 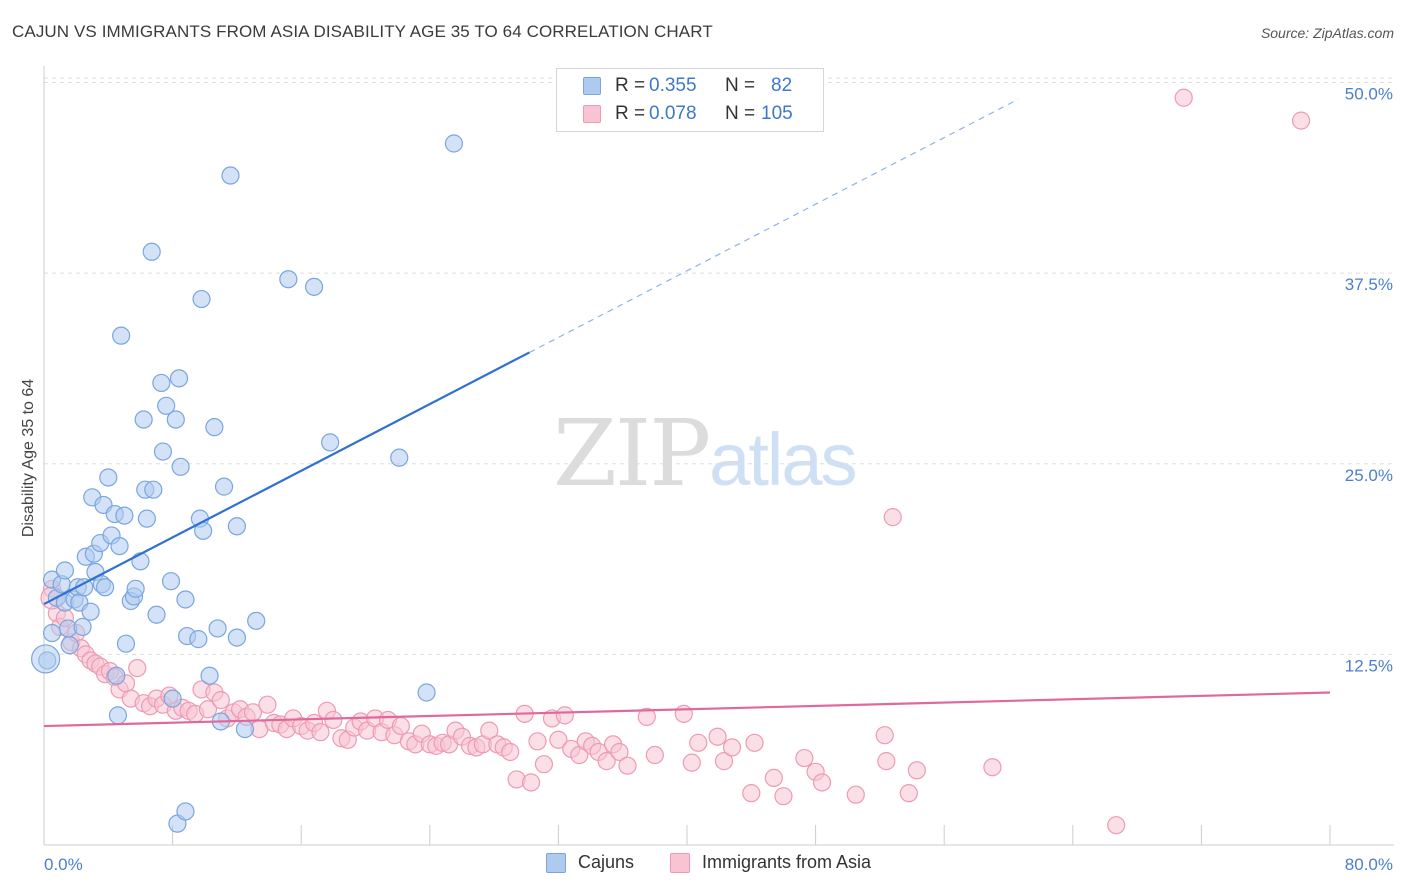 I want to click on correlation-legend: R = 0.355 N = 82 R = 0.078 N = 105, so click(x=690, y=100).